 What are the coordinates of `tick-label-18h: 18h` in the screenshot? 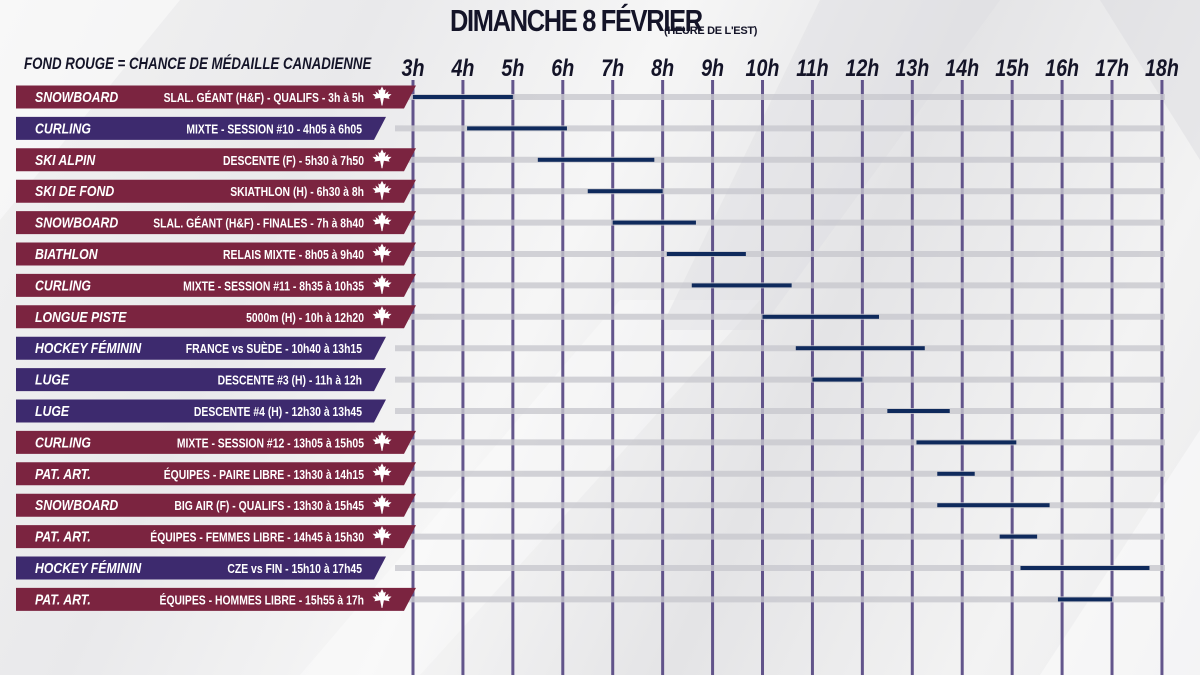 It's located at (1162, 67).